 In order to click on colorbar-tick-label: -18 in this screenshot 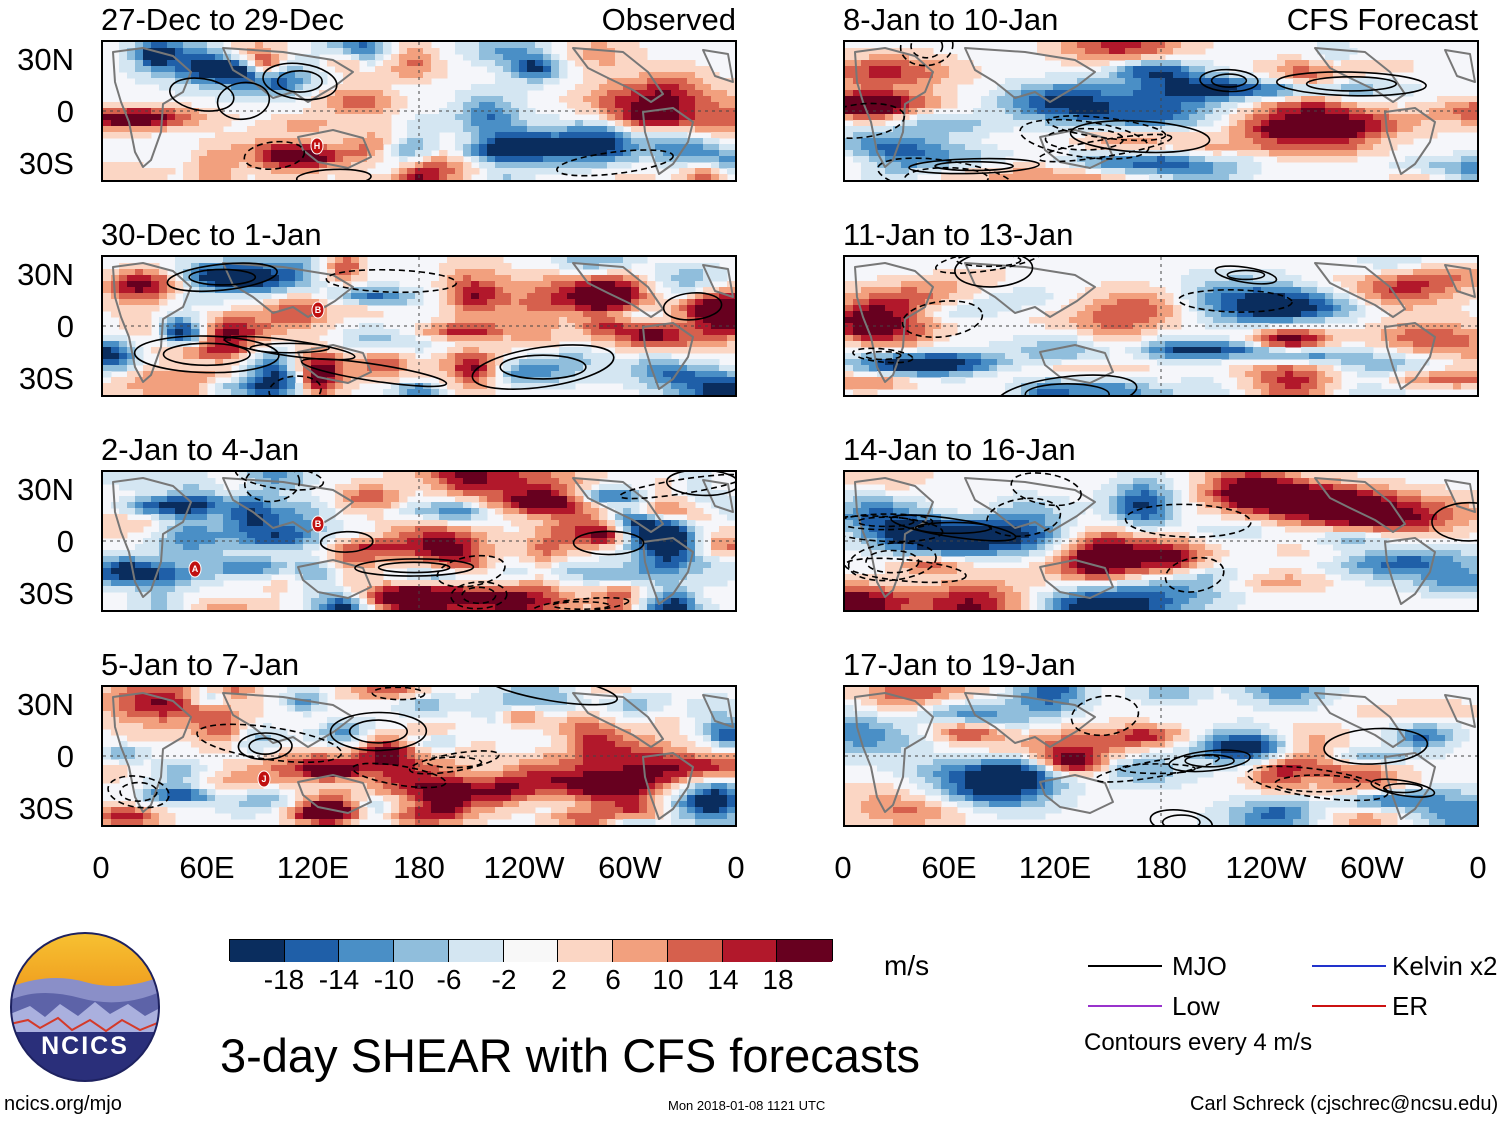, I will do `click(284, 979)`.